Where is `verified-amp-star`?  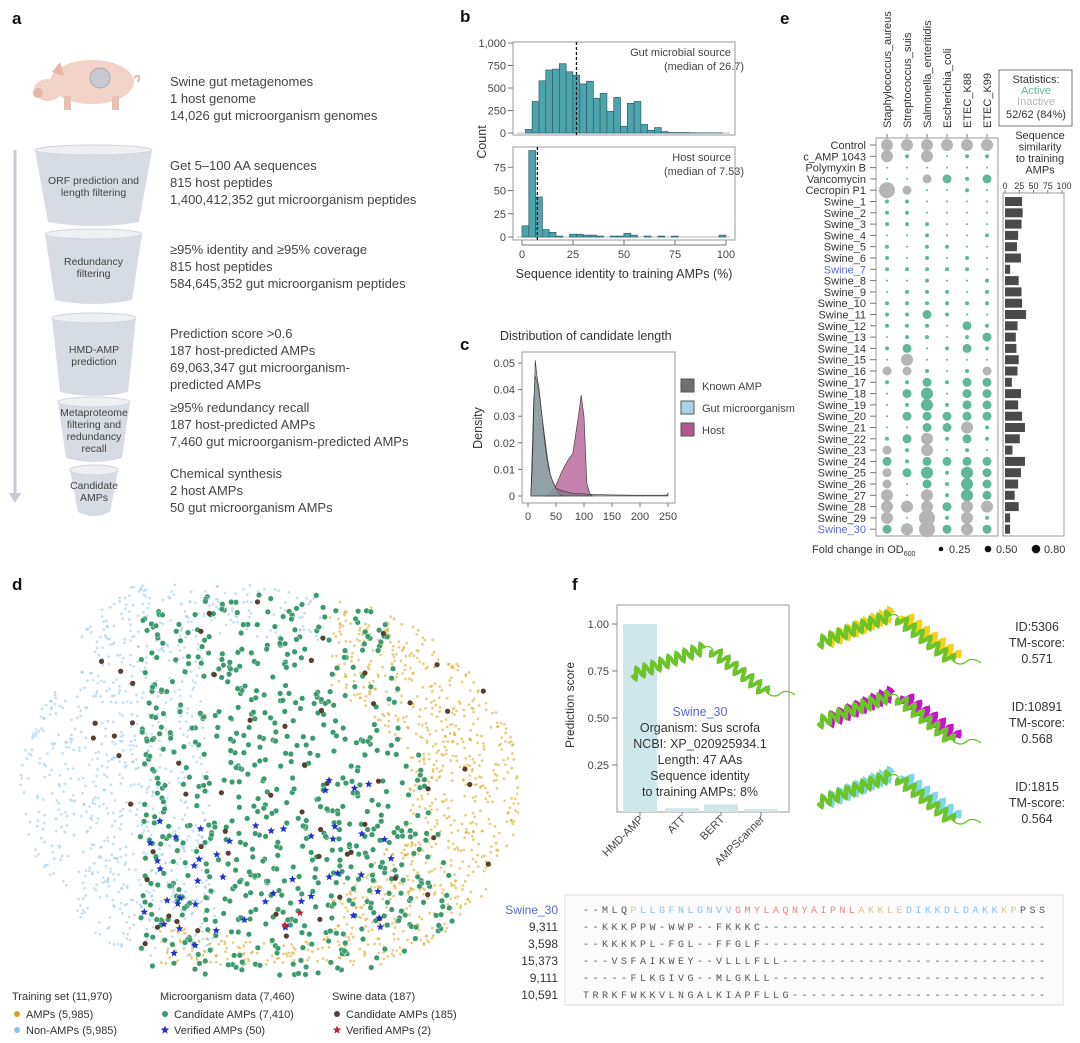 verified-amp-star is located at coordinates (160, 821).